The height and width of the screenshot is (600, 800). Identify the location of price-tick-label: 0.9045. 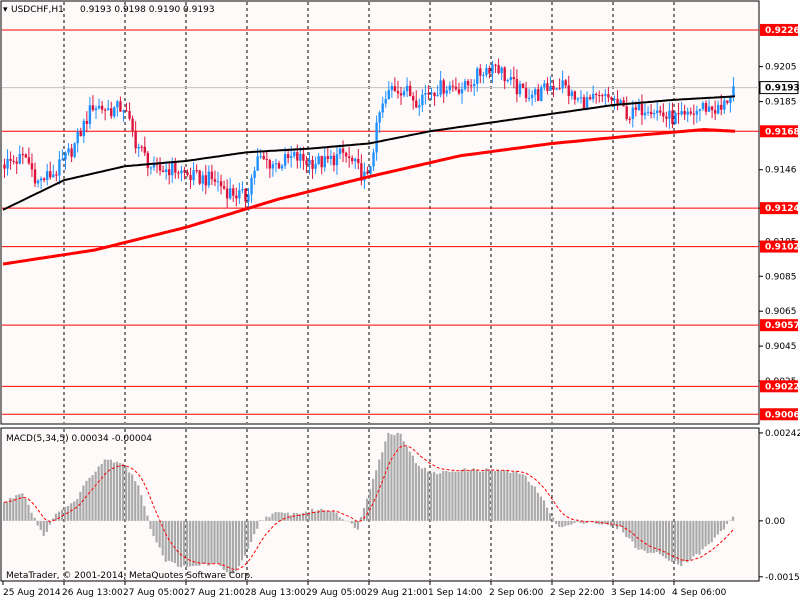
(781, 347).